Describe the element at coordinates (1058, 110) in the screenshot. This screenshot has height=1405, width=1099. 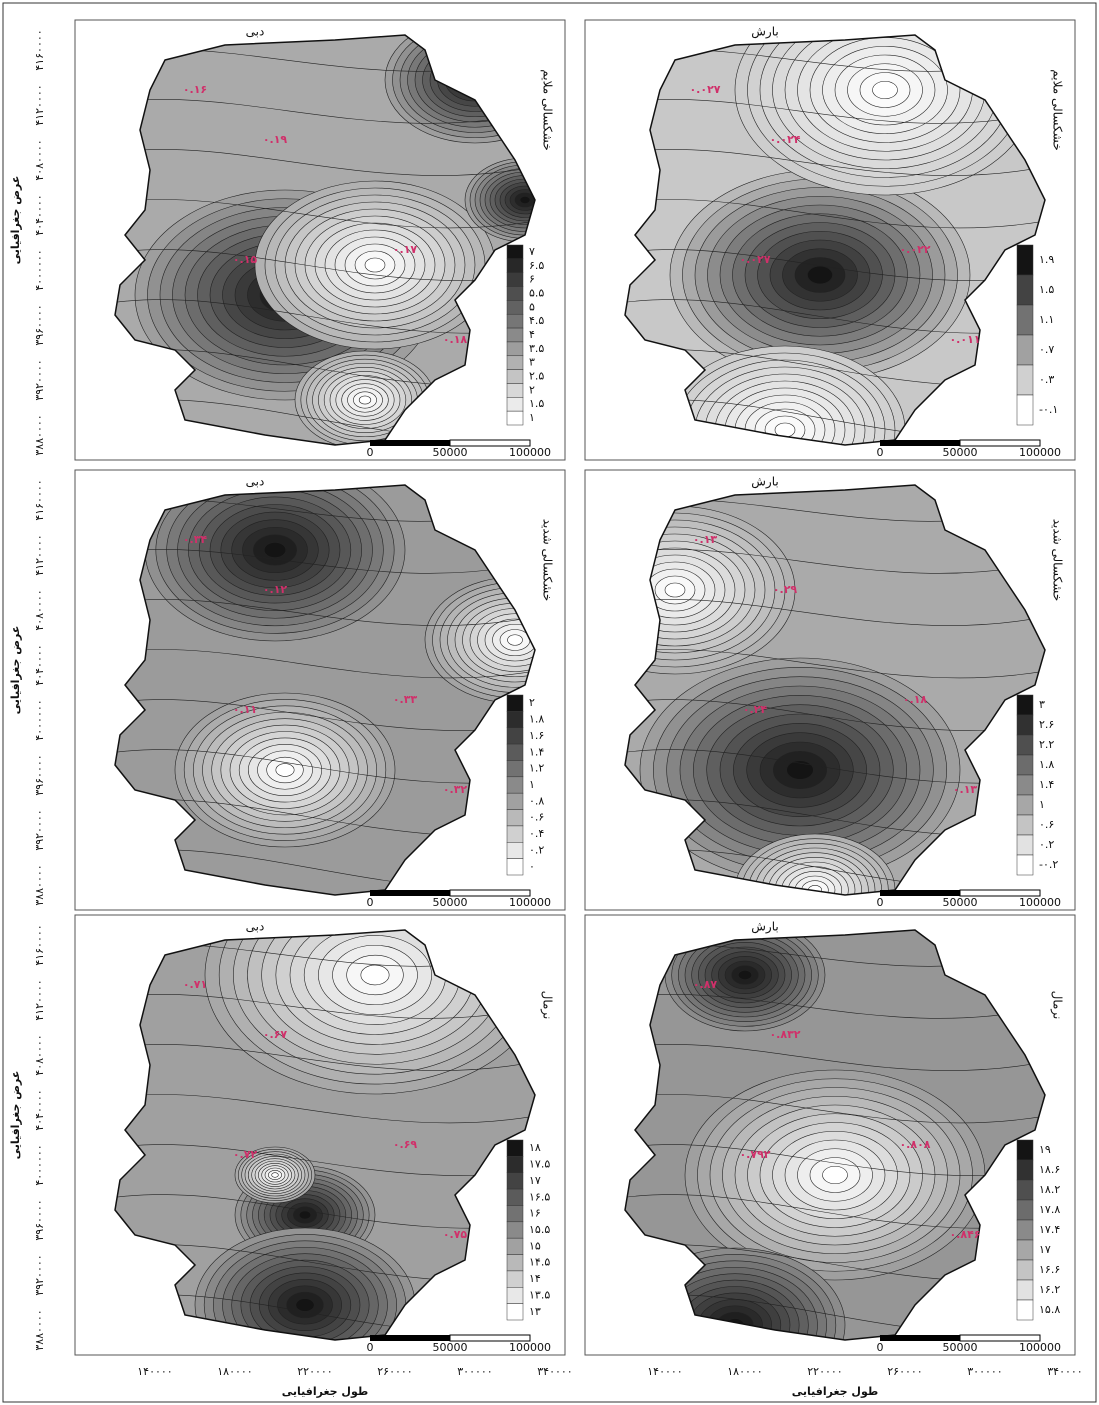
I see `condition-label: خشکسالی ملایم` at that location.